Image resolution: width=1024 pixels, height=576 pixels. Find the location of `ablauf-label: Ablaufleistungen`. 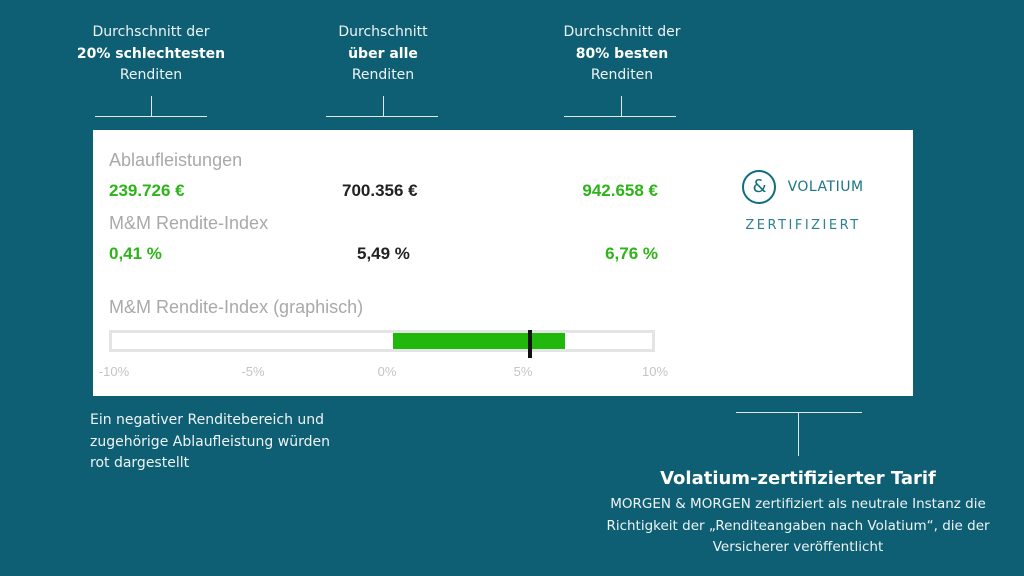

ablauf-label: Ablaufleistungen is located at coordinates (176, 160).